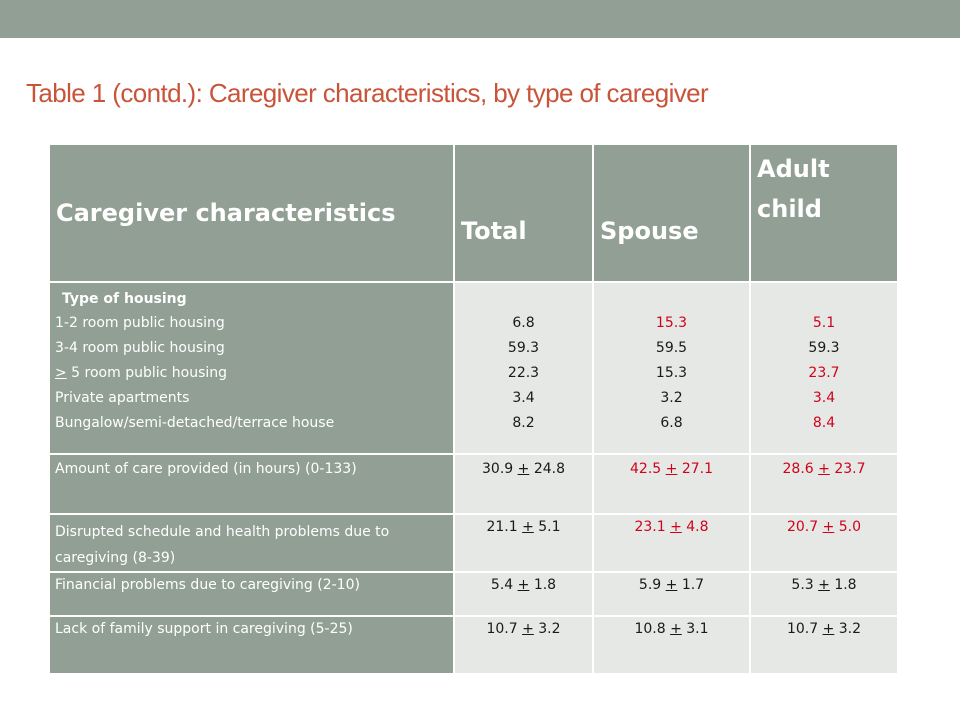  Describe the element at coordinates (824, 484) in the screenshot. I see `row-adult-child-value: 28.6 + 23.7` at that location.